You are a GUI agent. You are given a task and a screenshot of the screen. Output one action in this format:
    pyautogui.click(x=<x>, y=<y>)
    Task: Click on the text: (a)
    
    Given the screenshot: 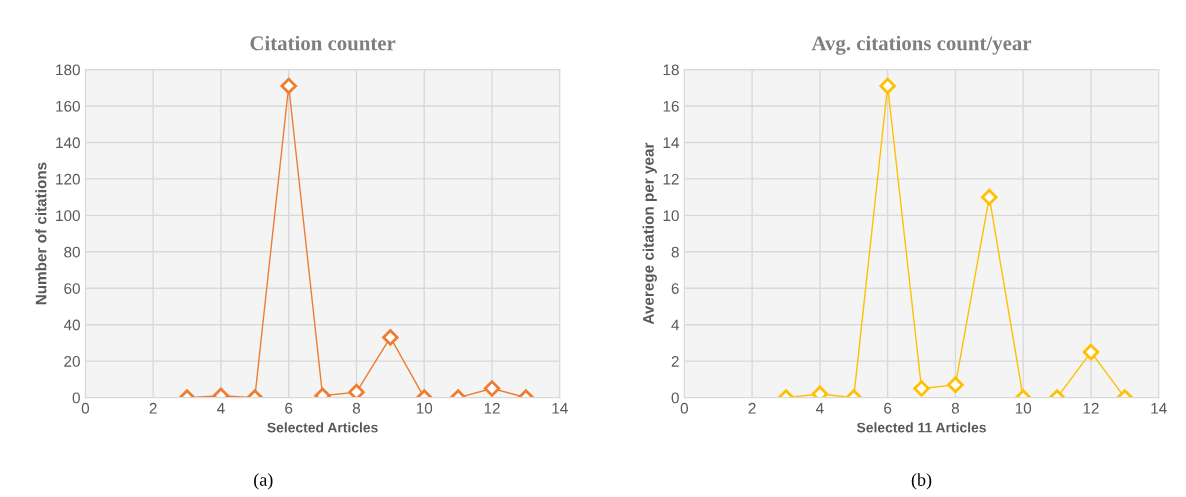 What is the action you would take?
    pyautogui.click(x=263, y=481)
    